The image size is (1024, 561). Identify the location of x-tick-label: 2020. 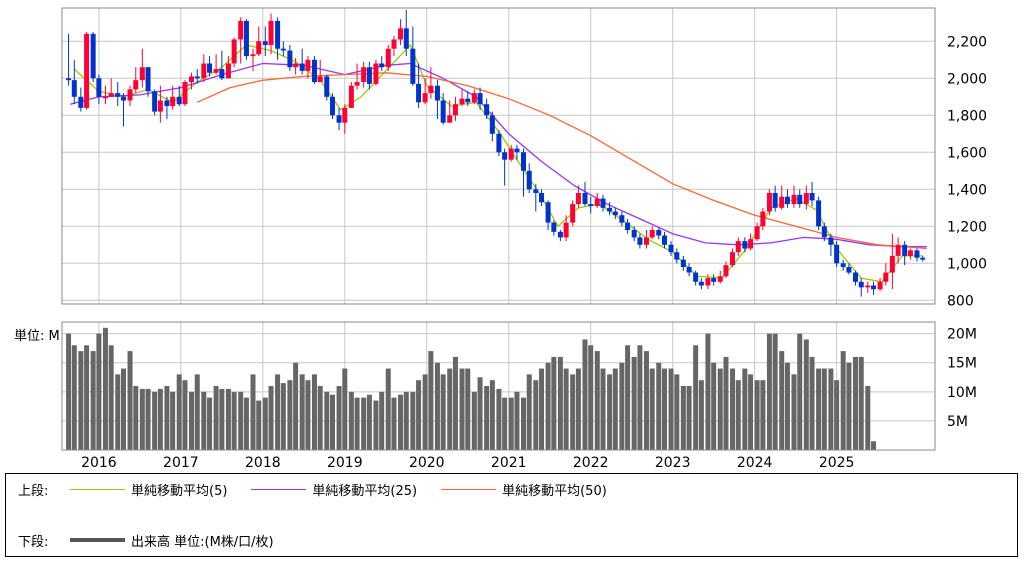
(427, 462).